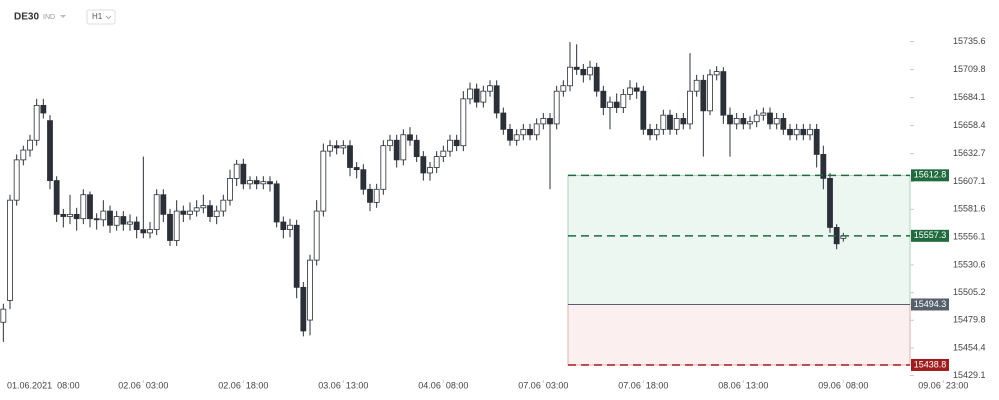 This screenshot has height=400, width=999. I want to click on y-tick-label: 15454.4, so click(969, 347).